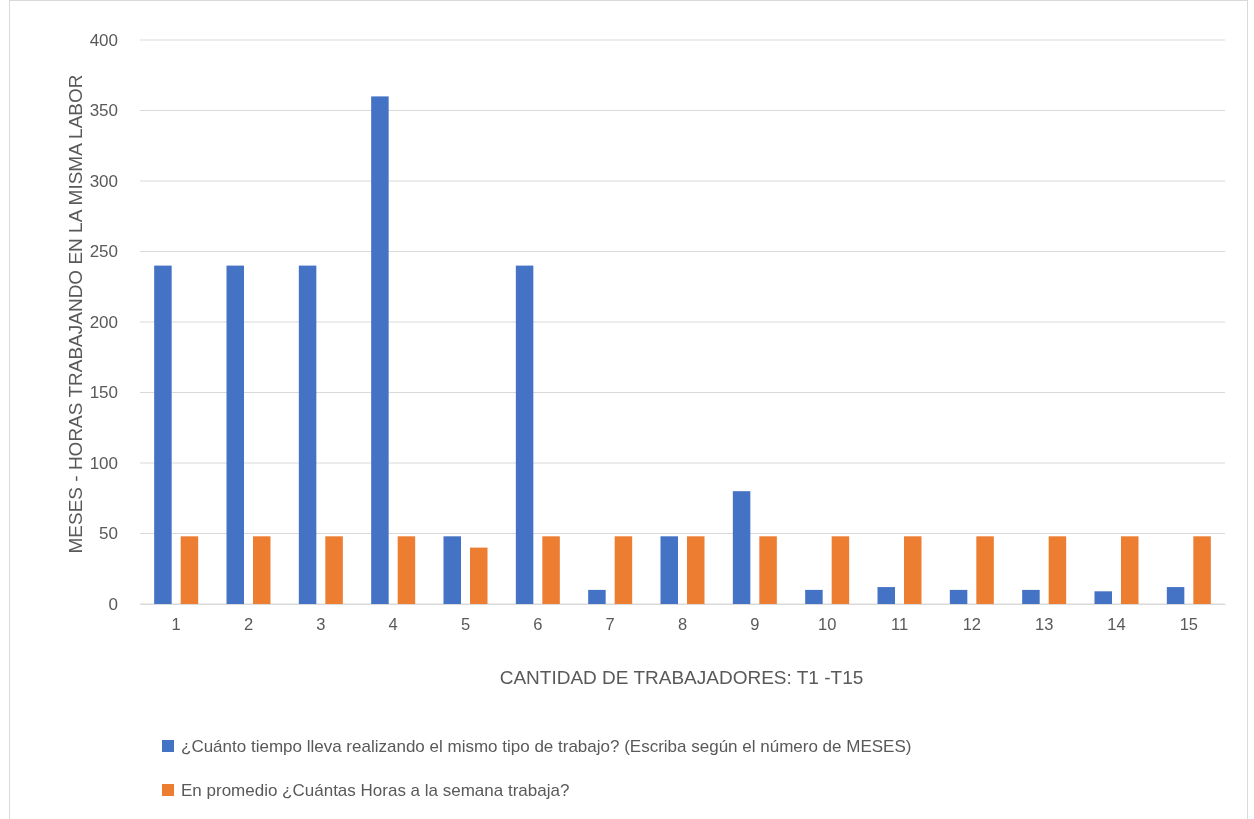  What do you see at coordinates (610, 623) in the screenshot?
I see `x-tick-label: 7` at bounding box center [610, 623].